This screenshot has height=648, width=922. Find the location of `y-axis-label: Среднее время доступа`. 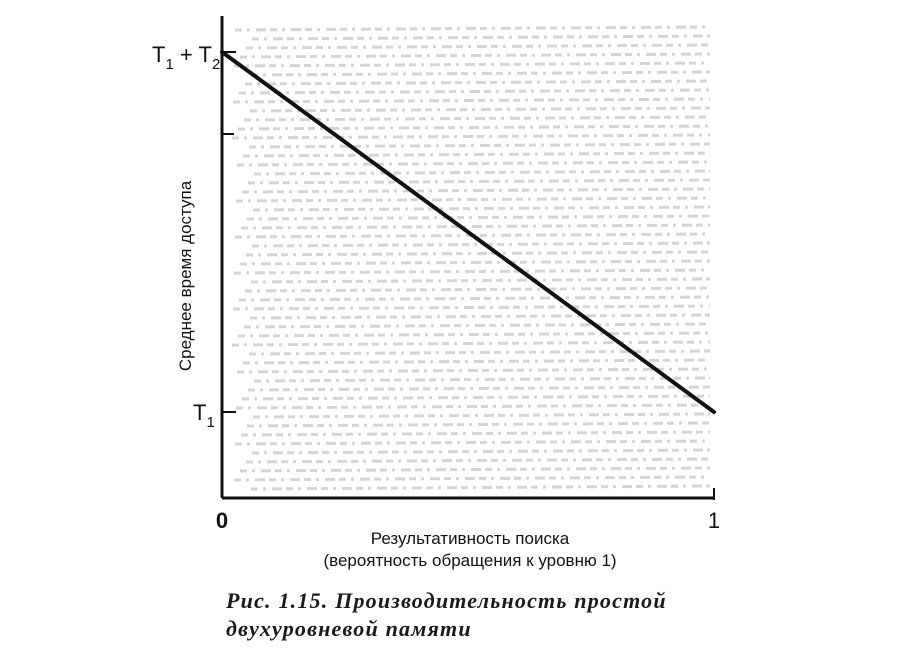

y-axis-label: Среднее время доступа is located at coordinates (185, 275).